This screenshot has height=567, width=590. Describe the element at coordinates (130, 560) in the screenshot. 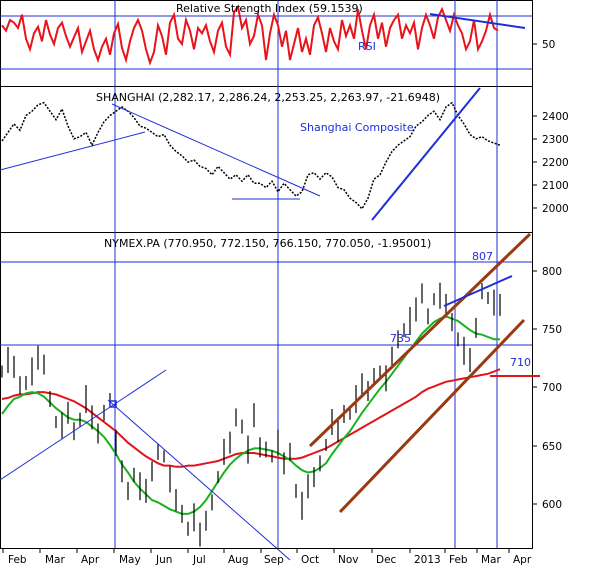

I see `x-tick-may: May` at that location.